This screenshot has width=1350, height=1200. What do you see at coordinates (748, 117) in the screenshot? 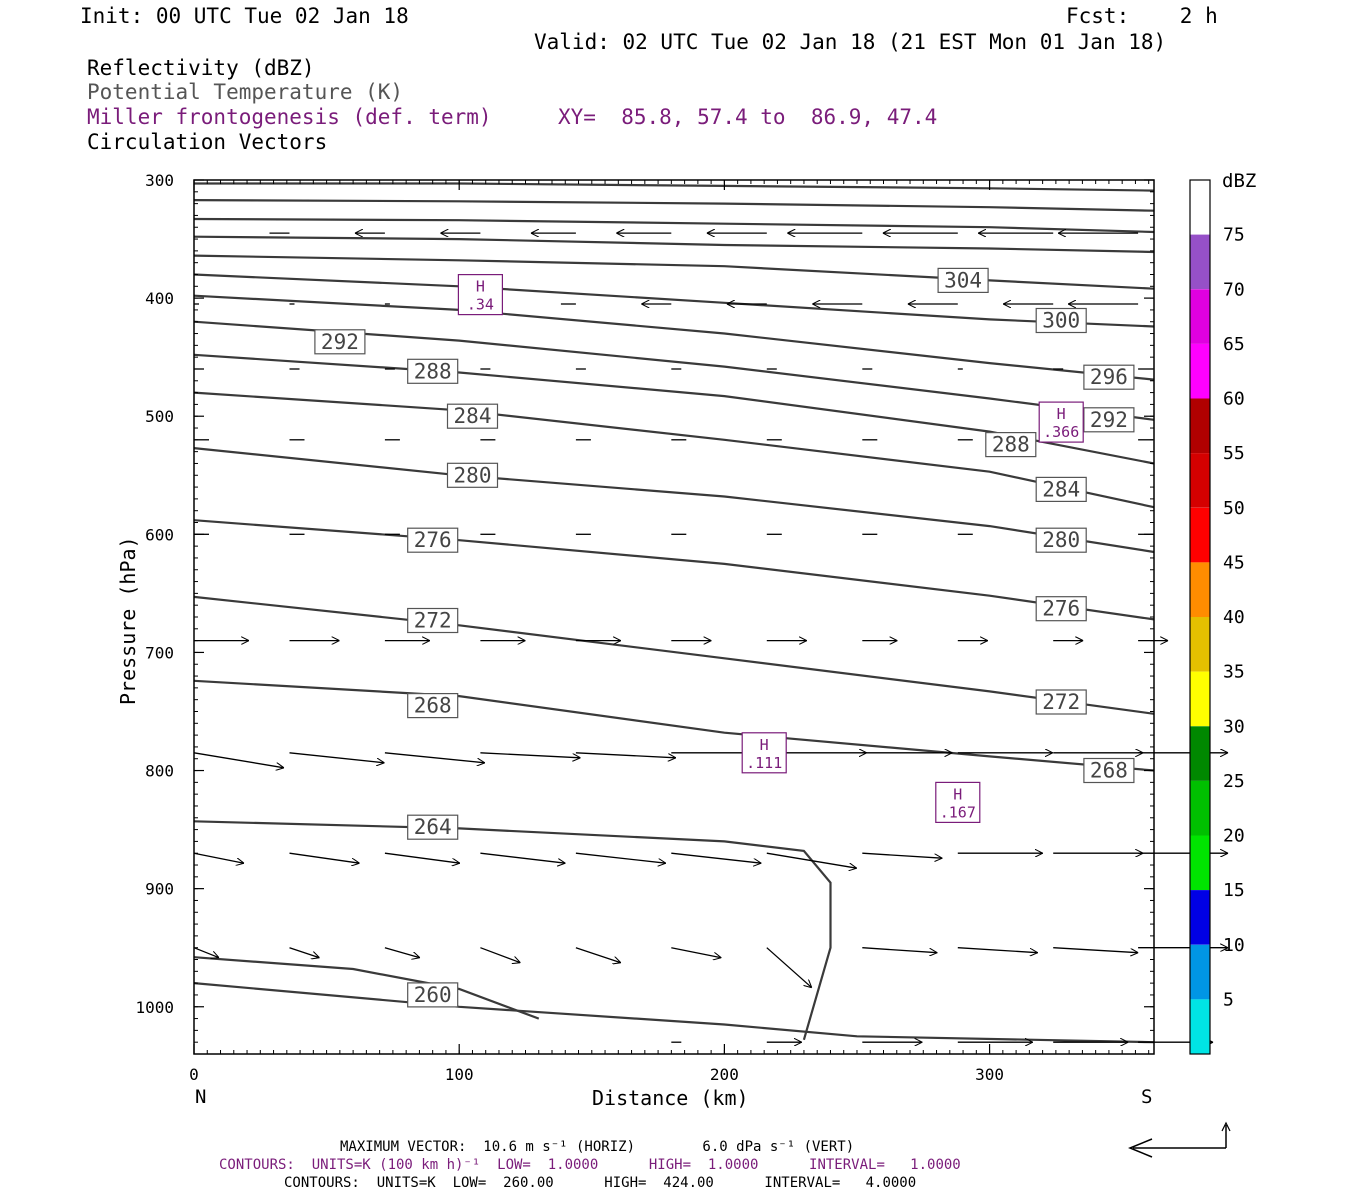
I see `cross-section-endpoints: XY= 85.8, 57.4 to 86.9, 47.4` at bounding box center [748, 117].